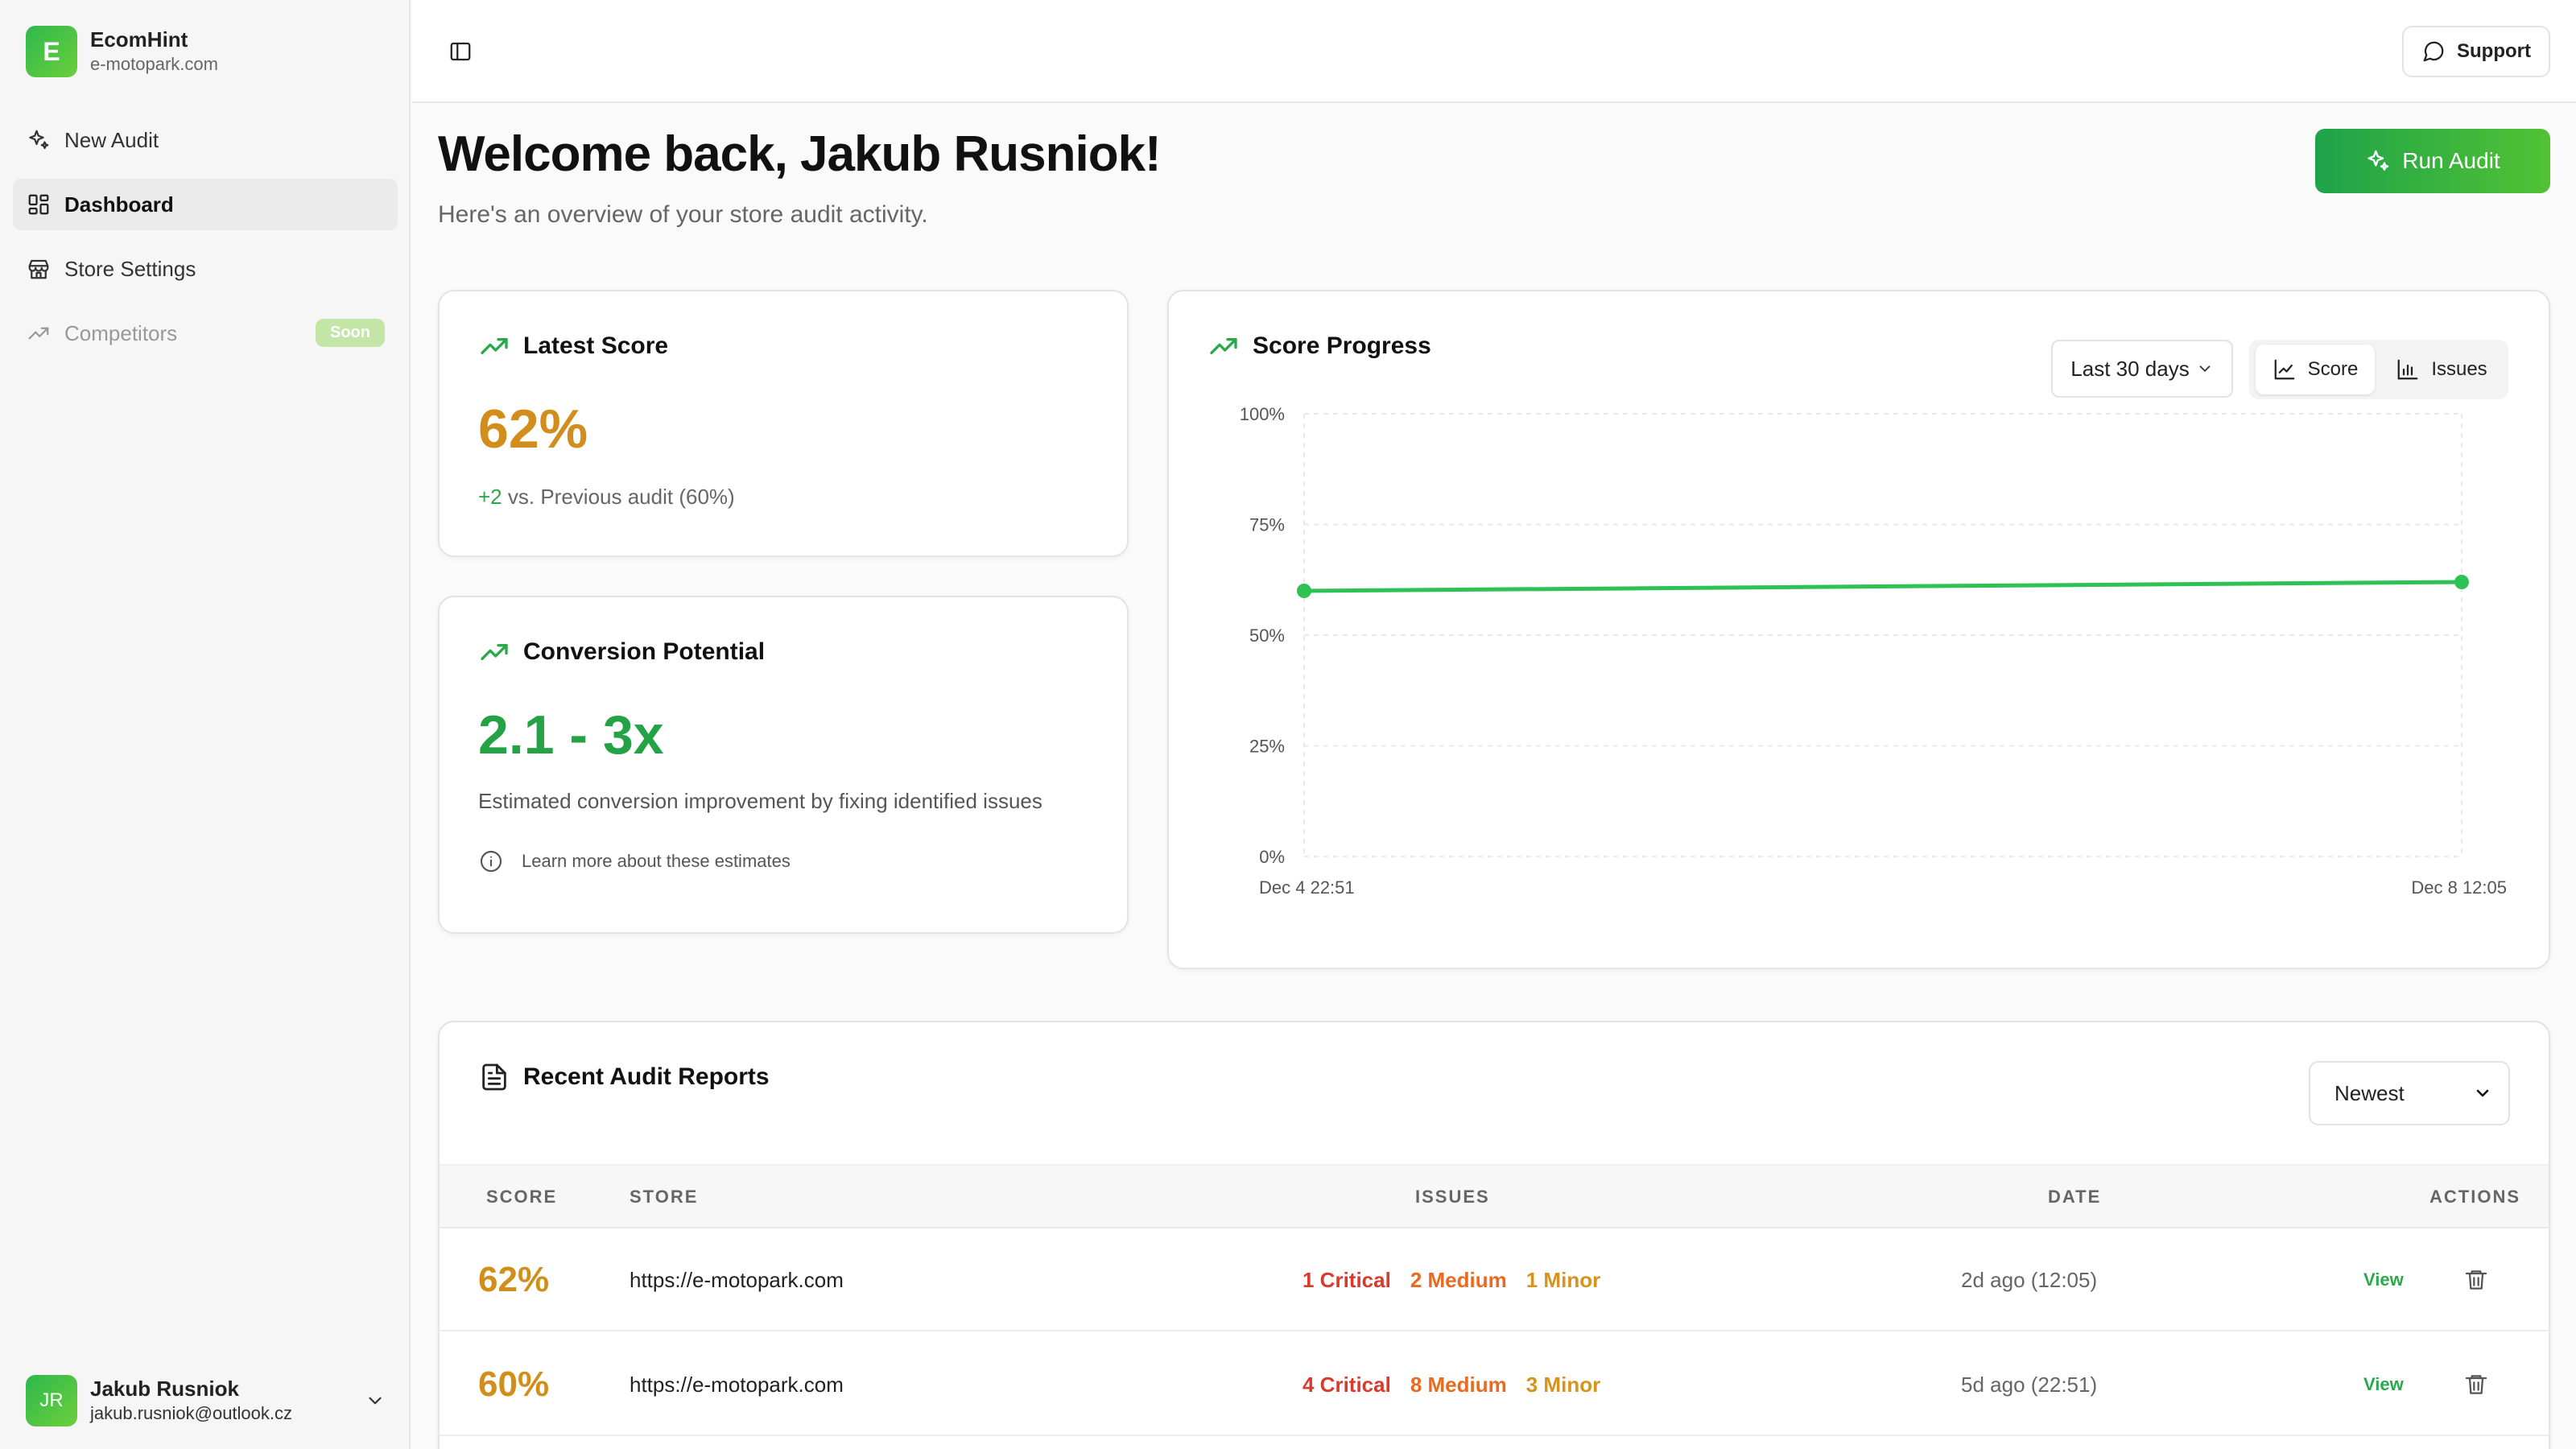 The width and height of the screenshot is (2576, 1449). Describe the element at coordinates (533, 429) in the screenshot. I see `latest-score-value: 62%` at that location.